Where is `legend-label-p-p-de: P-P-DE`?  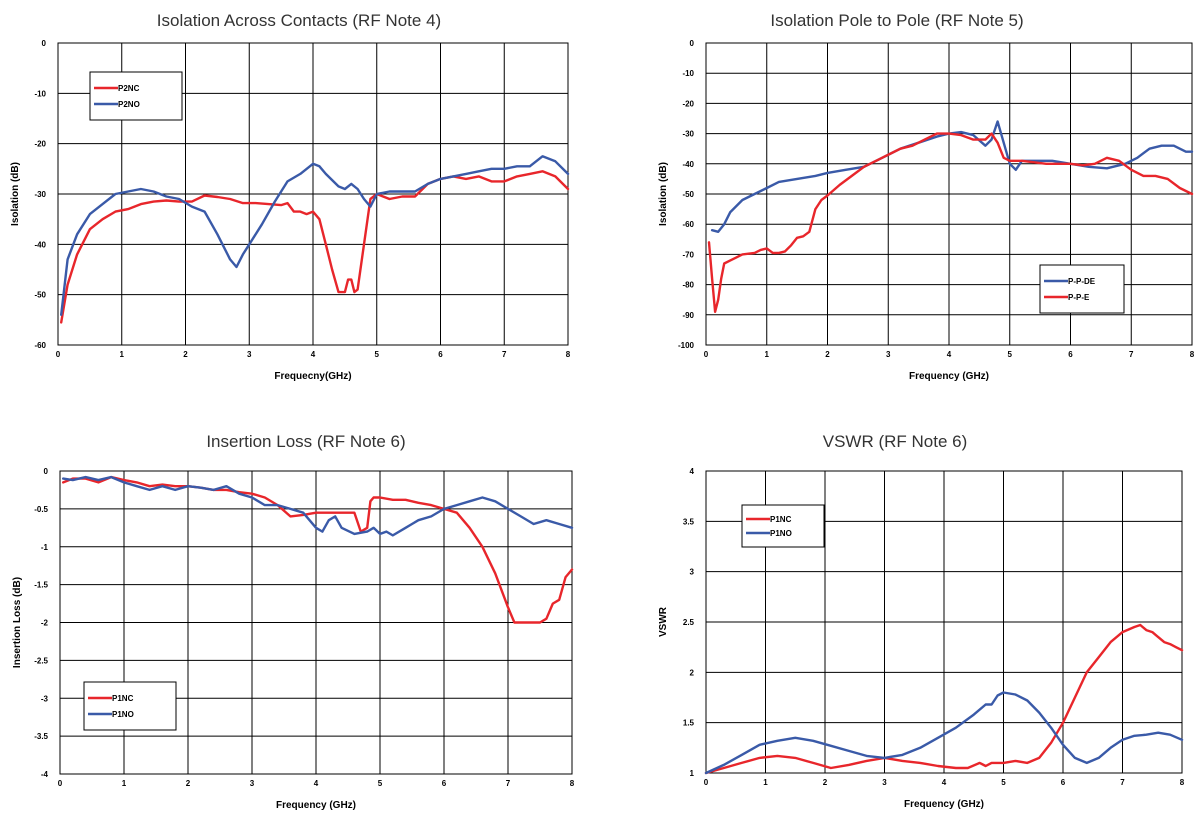
legend-label-p-p-de: P-P-DE is located at coordinates (1082, 281).